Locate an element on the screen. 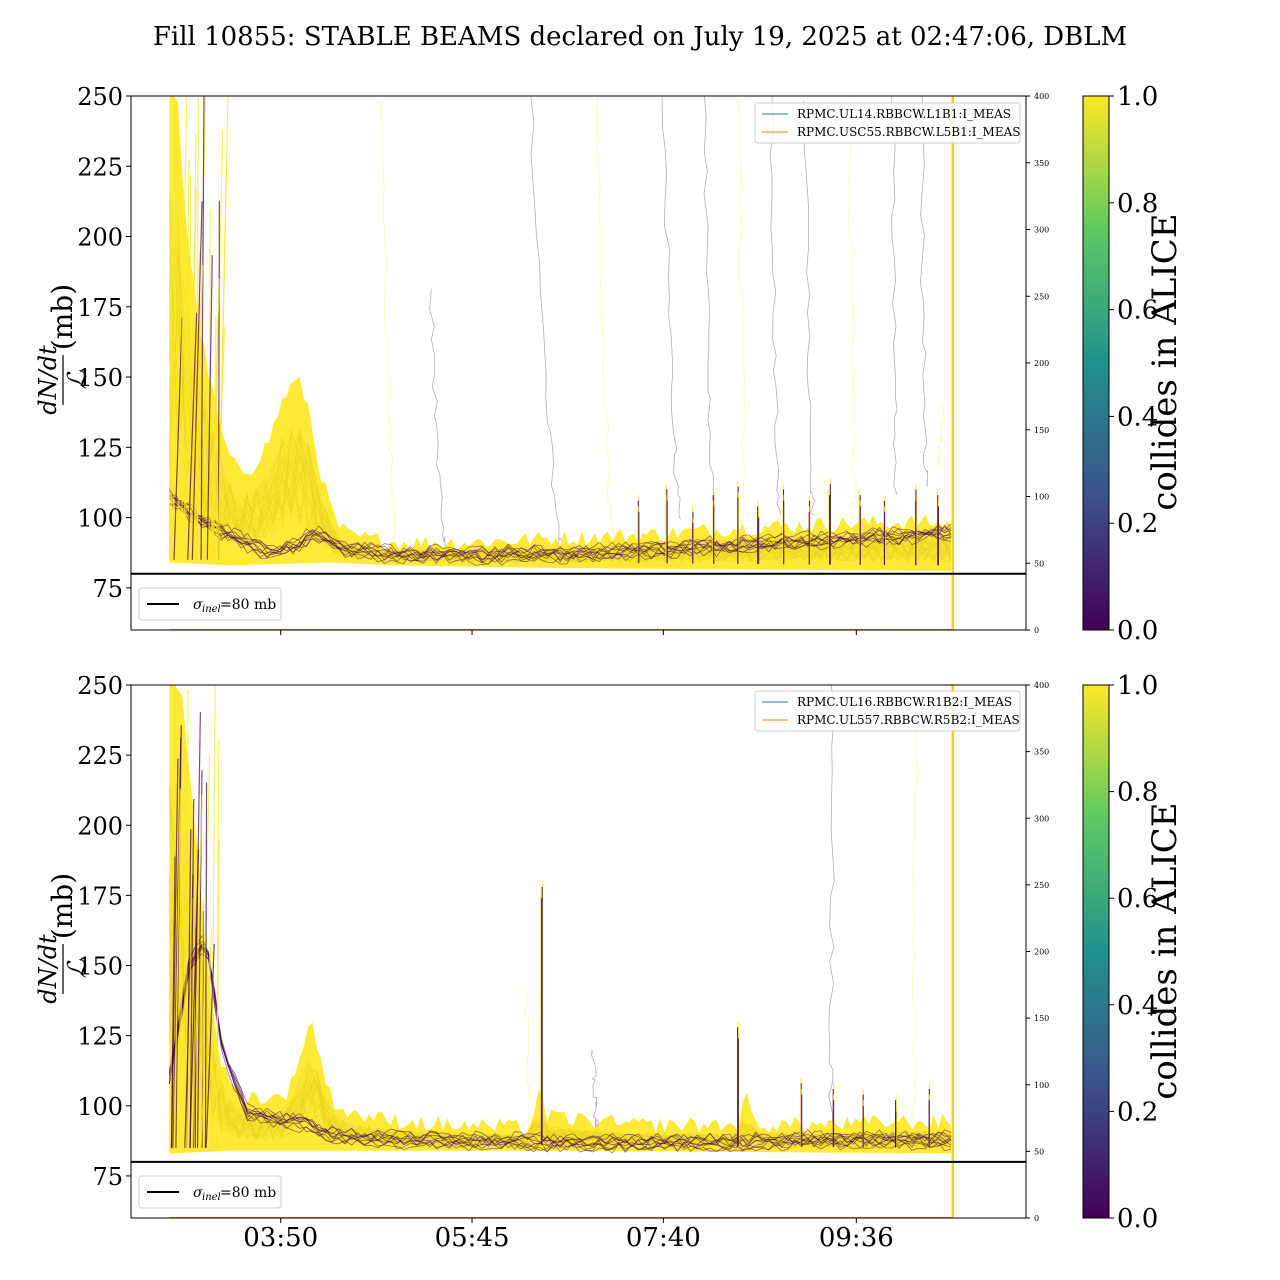 The height and width of the screenshot is (1280, 1280). top-ytick-label-1: 100 is located at coordinates (100, 519).